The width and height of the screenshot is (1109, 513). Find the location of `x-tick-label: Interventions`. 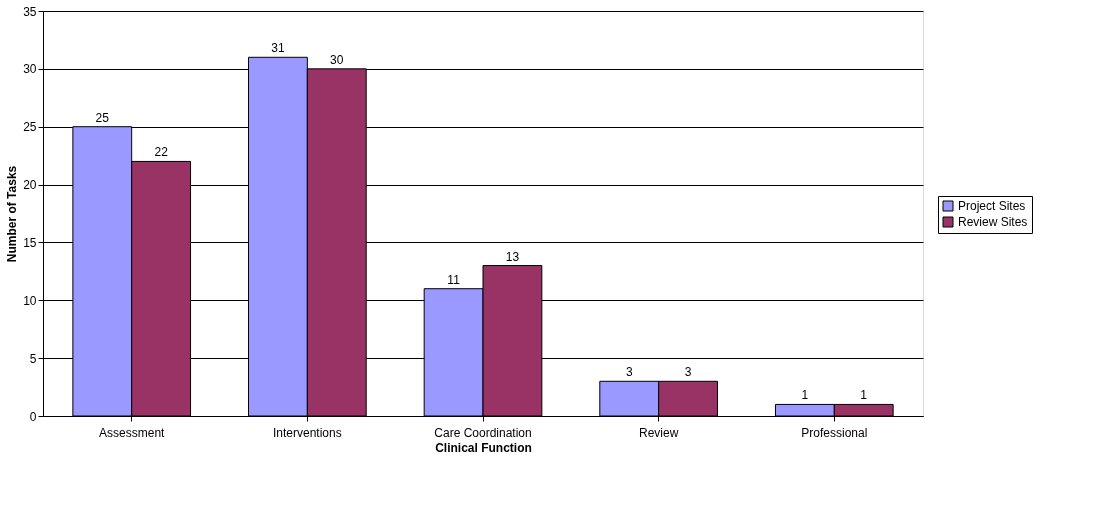

x-tick-label: Interventions is located at coordinates (307, 432).